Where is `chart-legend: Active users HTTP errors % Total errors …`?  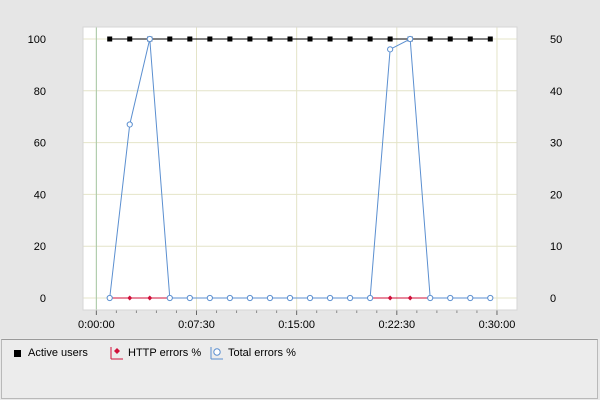 chart-legend: Active users HTTP errors % Total errors … is located at coordinates (299, 369).